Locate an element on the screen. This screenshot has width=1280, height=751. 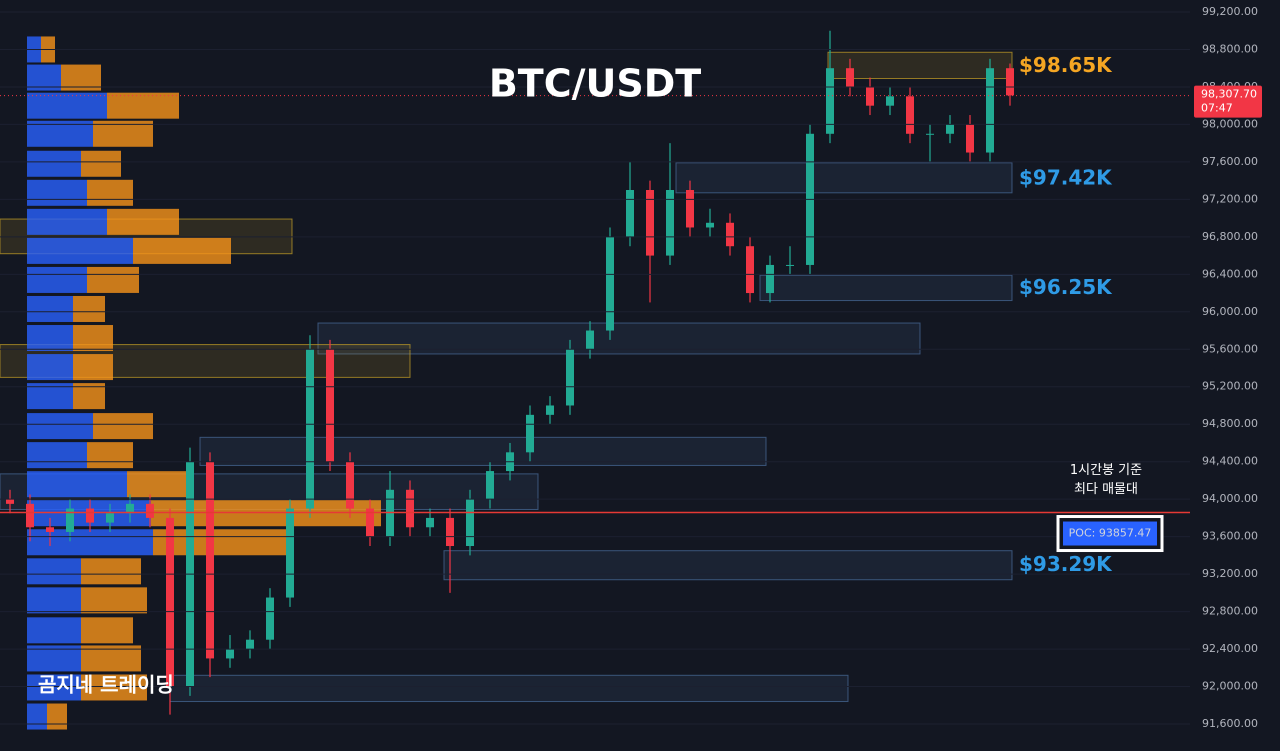
y-tick-label: 95,200.00 is located at coordinates (1230, 386).